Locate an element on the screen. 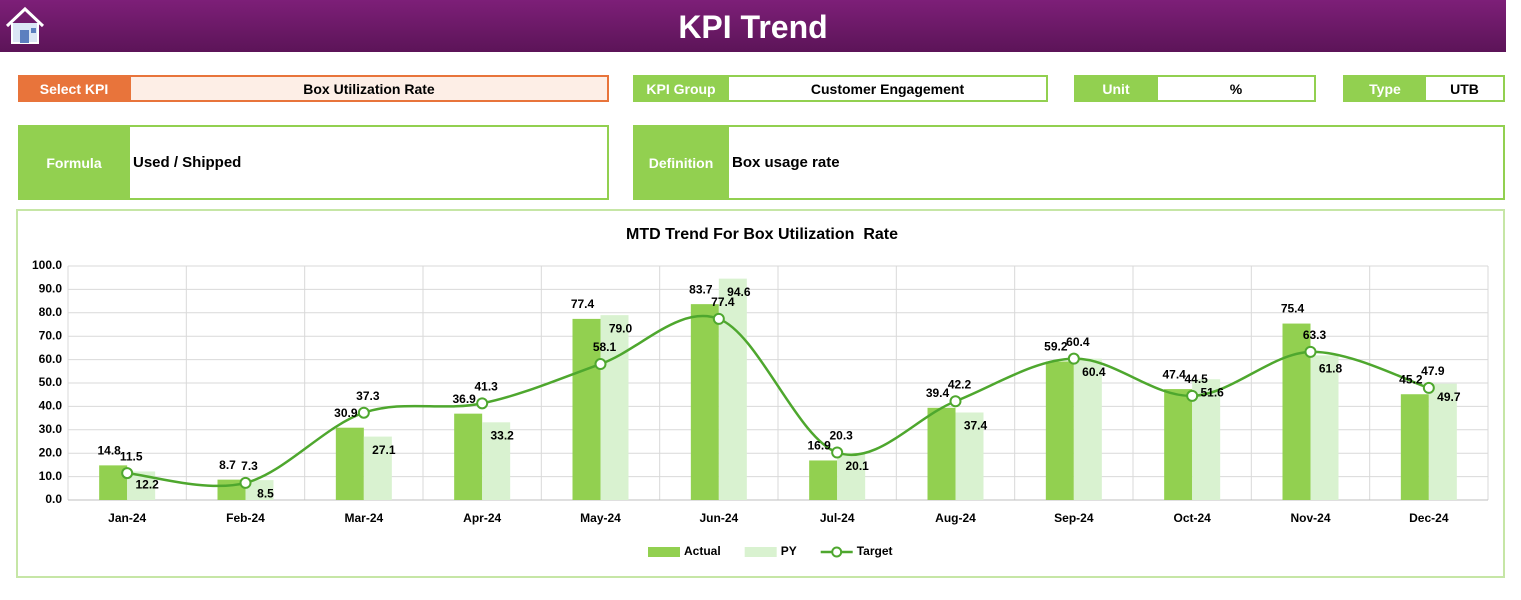 This screenshot has height=600, width=1521. data-label: 41.3 is located at coordinates (486, 387).